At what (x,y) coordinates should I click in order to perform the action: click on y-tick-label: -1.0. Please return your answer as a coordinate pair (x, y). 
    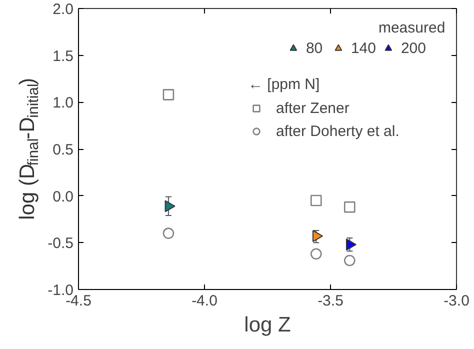
    Looking at the image, I should click on (61, 290).